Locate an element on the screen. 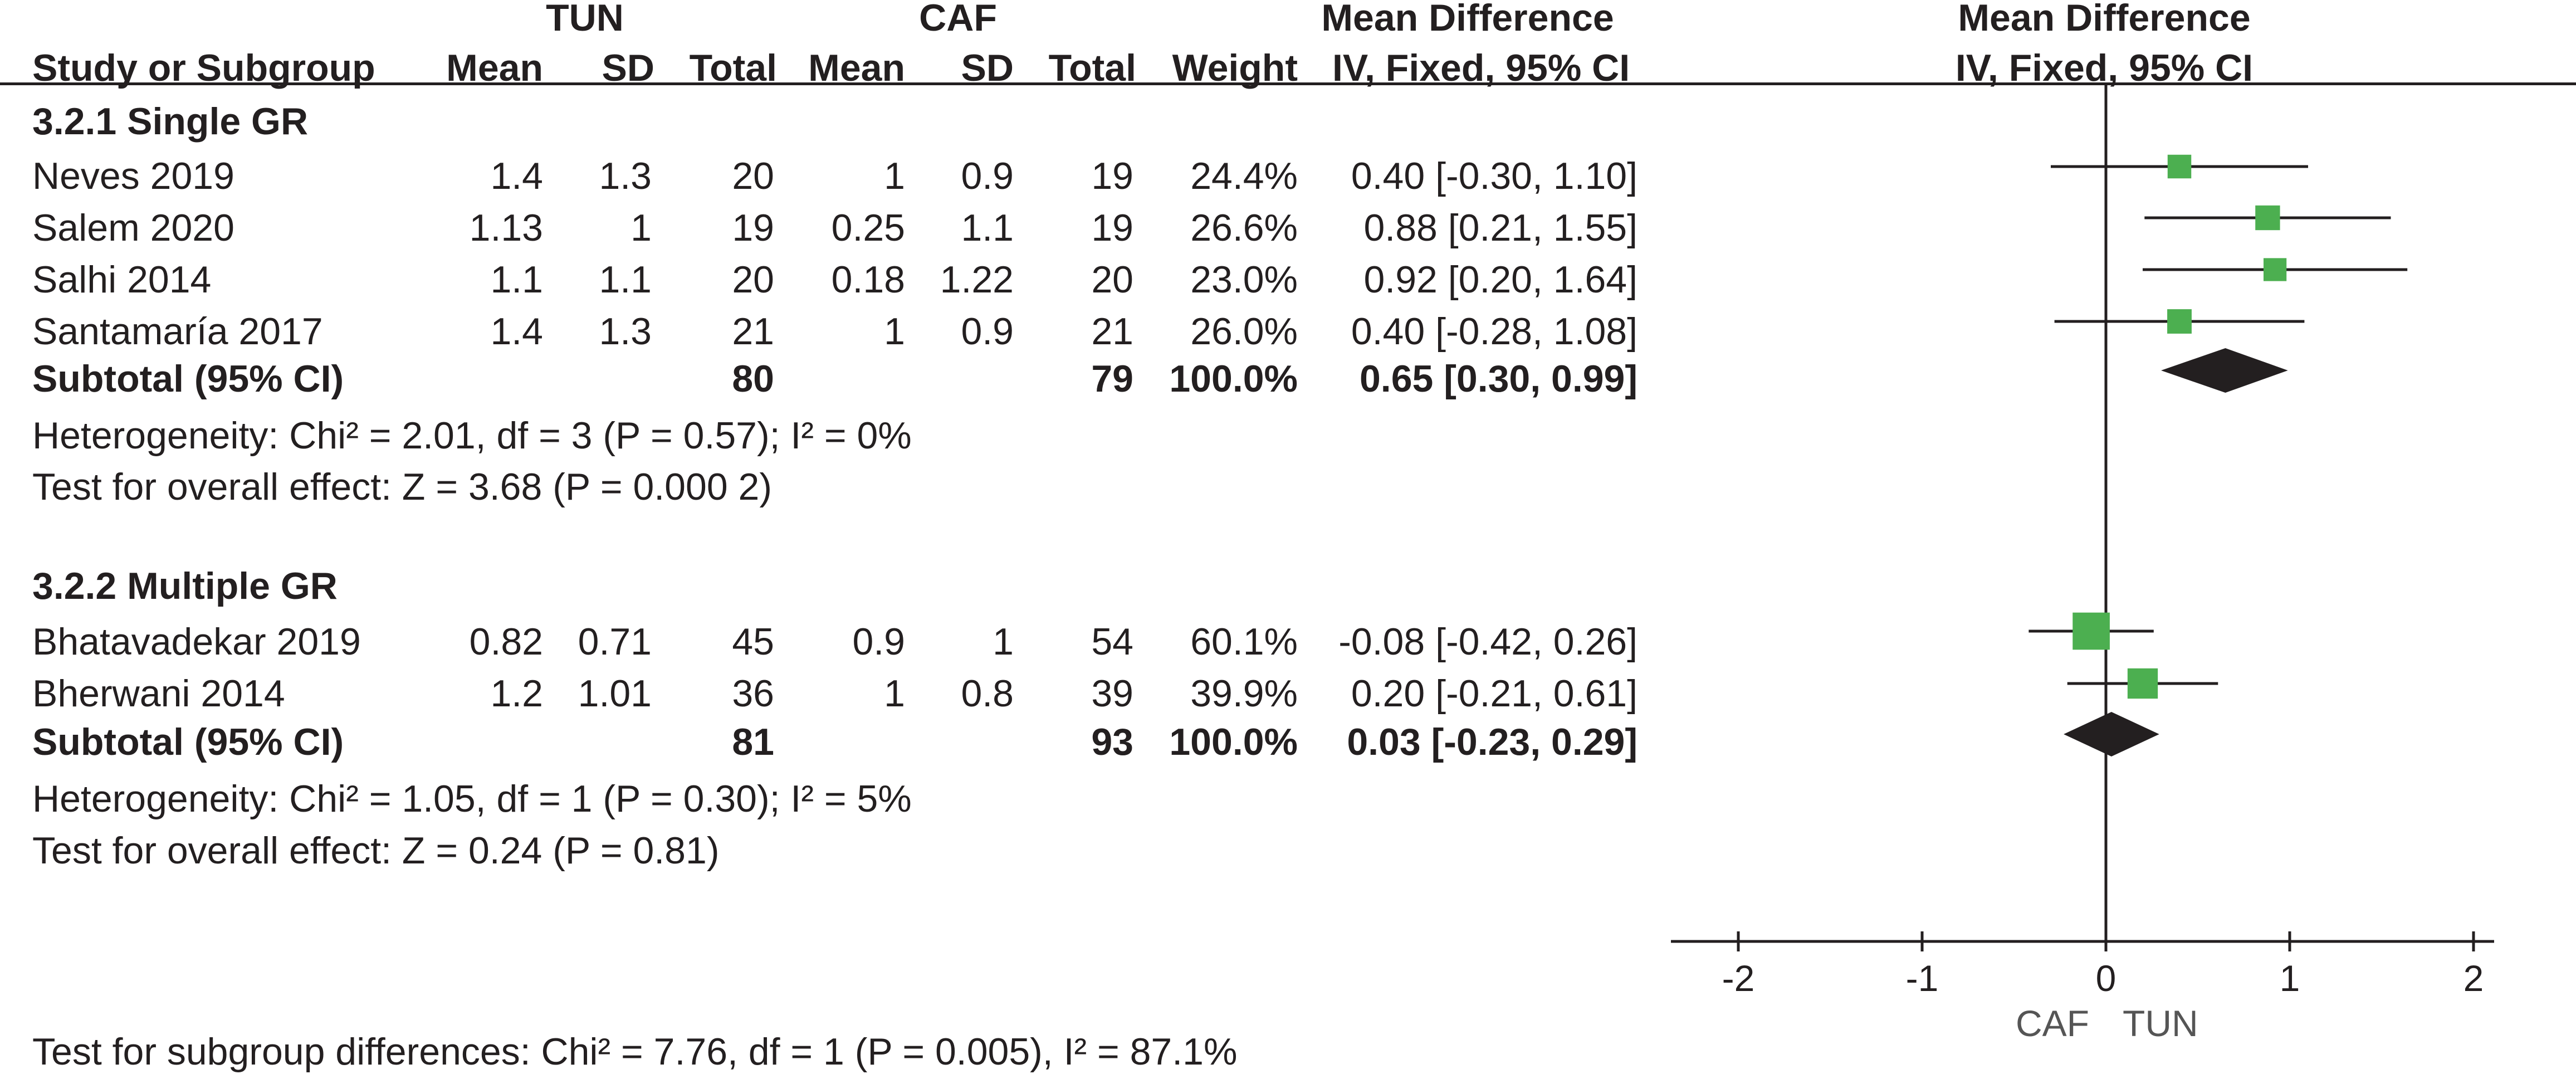 This screenshot has width=2576, height=1074. subtotal-ci: 0.65 [0.30, 0.99] is located at coordinates (1499, 379).